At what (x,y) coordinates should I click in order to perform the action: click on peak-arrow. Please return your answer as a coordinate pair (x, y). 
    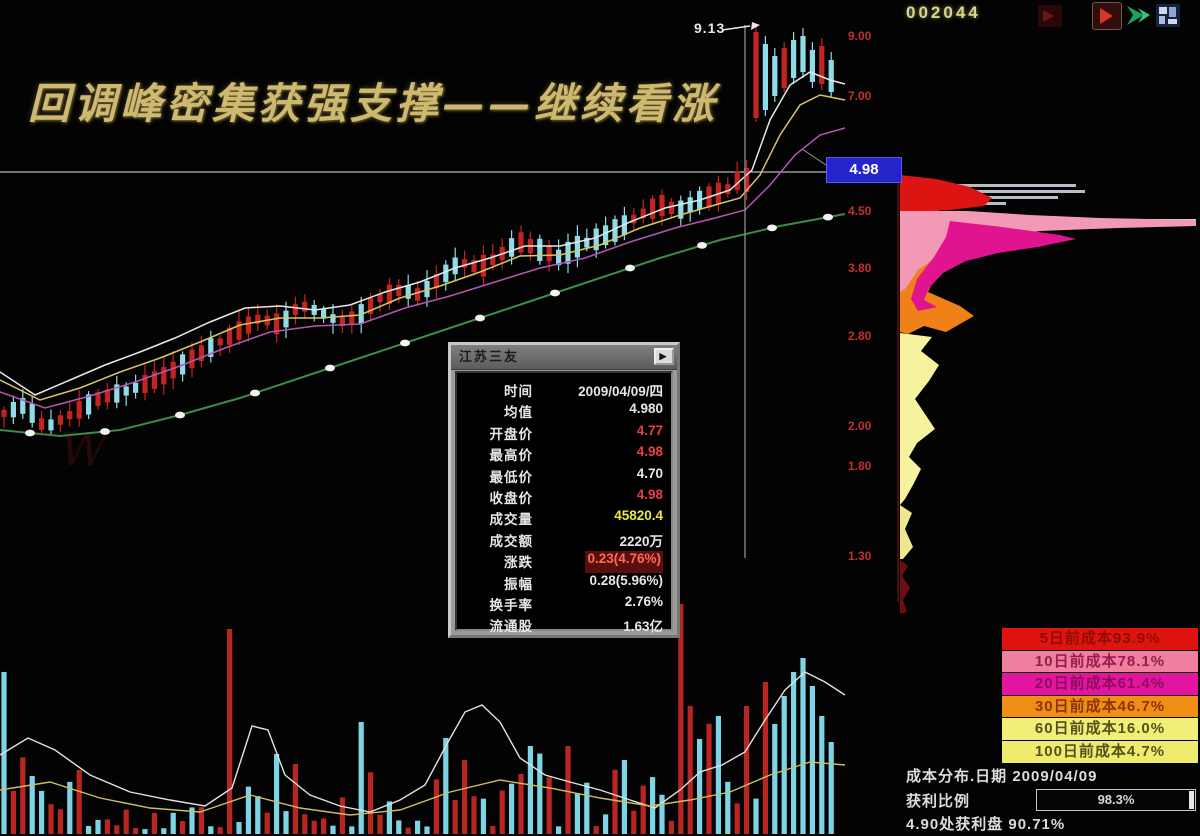
    Looking at the image, I should click on (740, 26).